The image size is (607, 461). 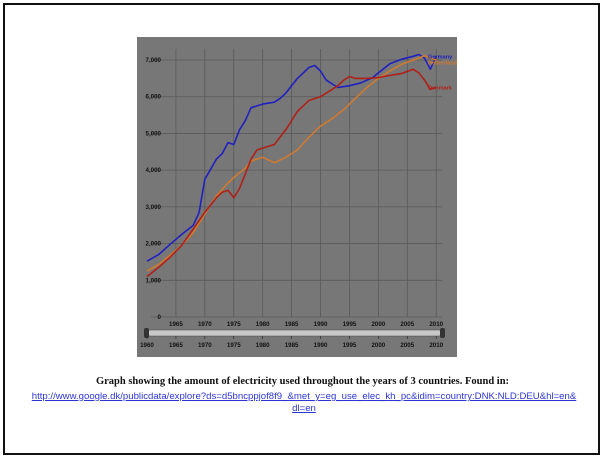 What do you see at coordinates (154, 170) in the screenshot?
I see `y-tick-label: 4,000` at bounding box center [154, 170].